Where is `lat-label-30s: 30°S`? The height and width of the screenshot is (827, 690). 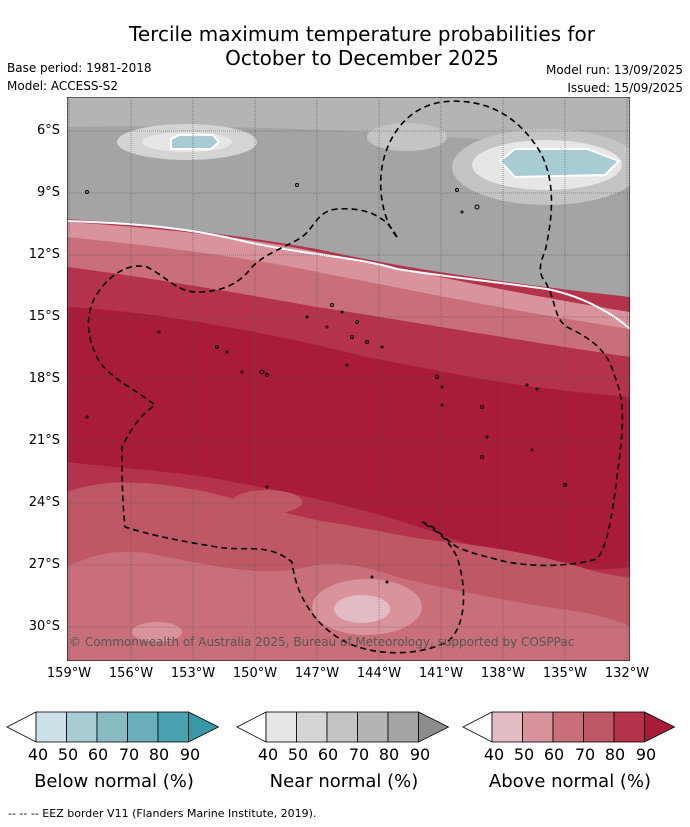 lat-label-30s: 30°S is located at coordinates (44, 626).